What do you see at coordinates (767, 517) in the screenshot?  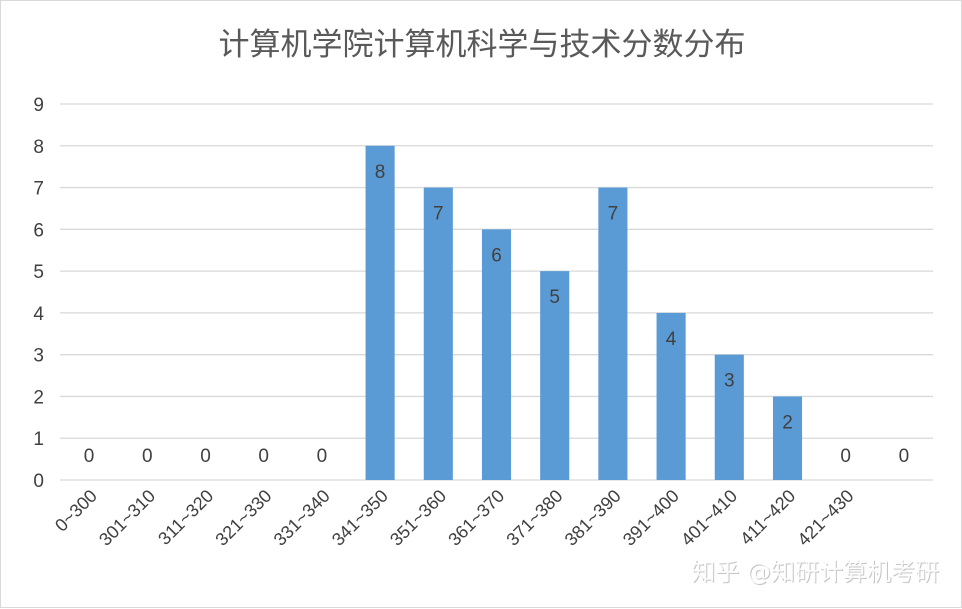 I see `x-tick-label: 411~420` at bounding box center [767, 517].